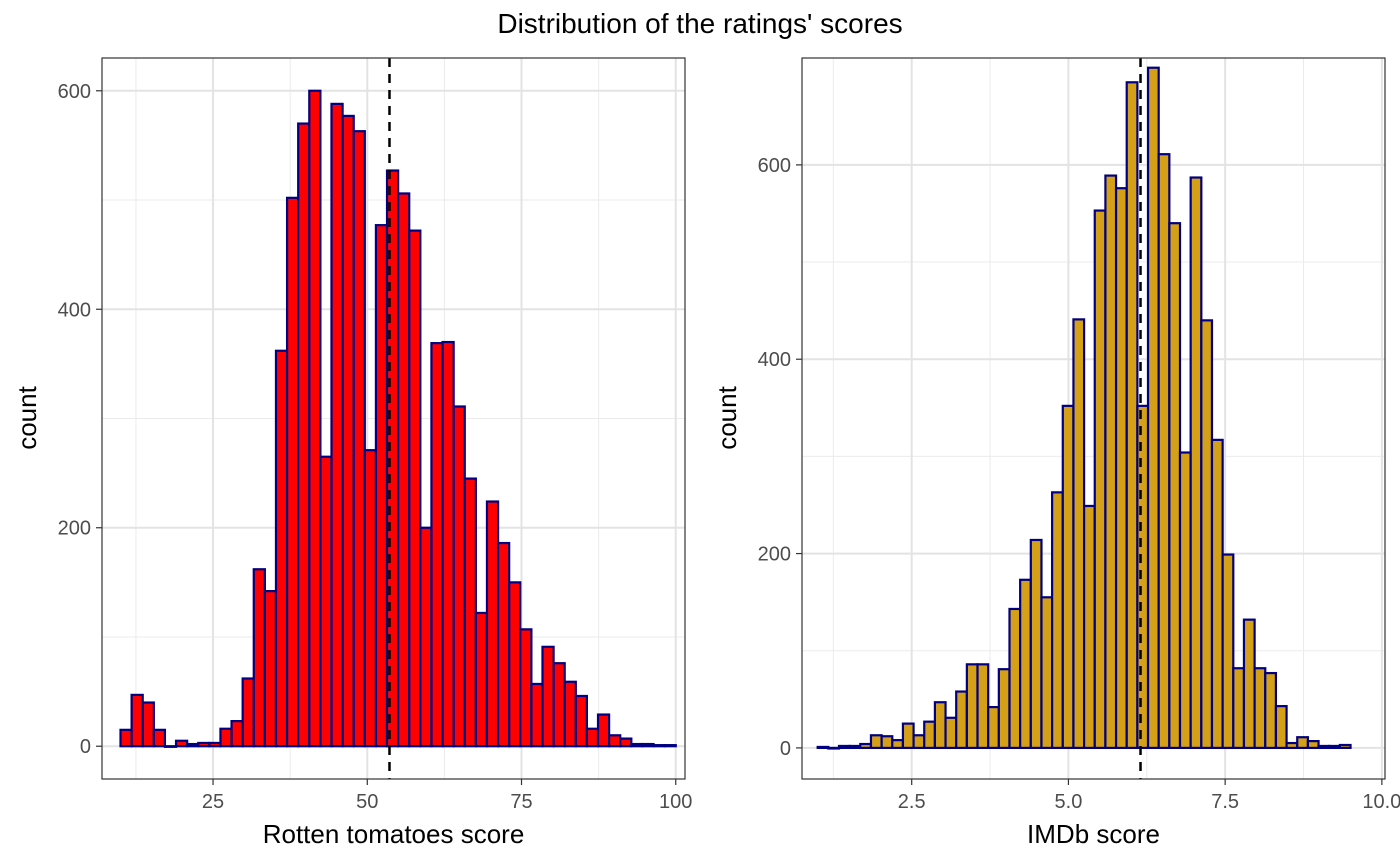 The width and height of the screenshot is (1400, 865). Describe the element at coordinates (213, 802) in the screenshot. I see `rt-x-tick-label-0: 25` at that location.